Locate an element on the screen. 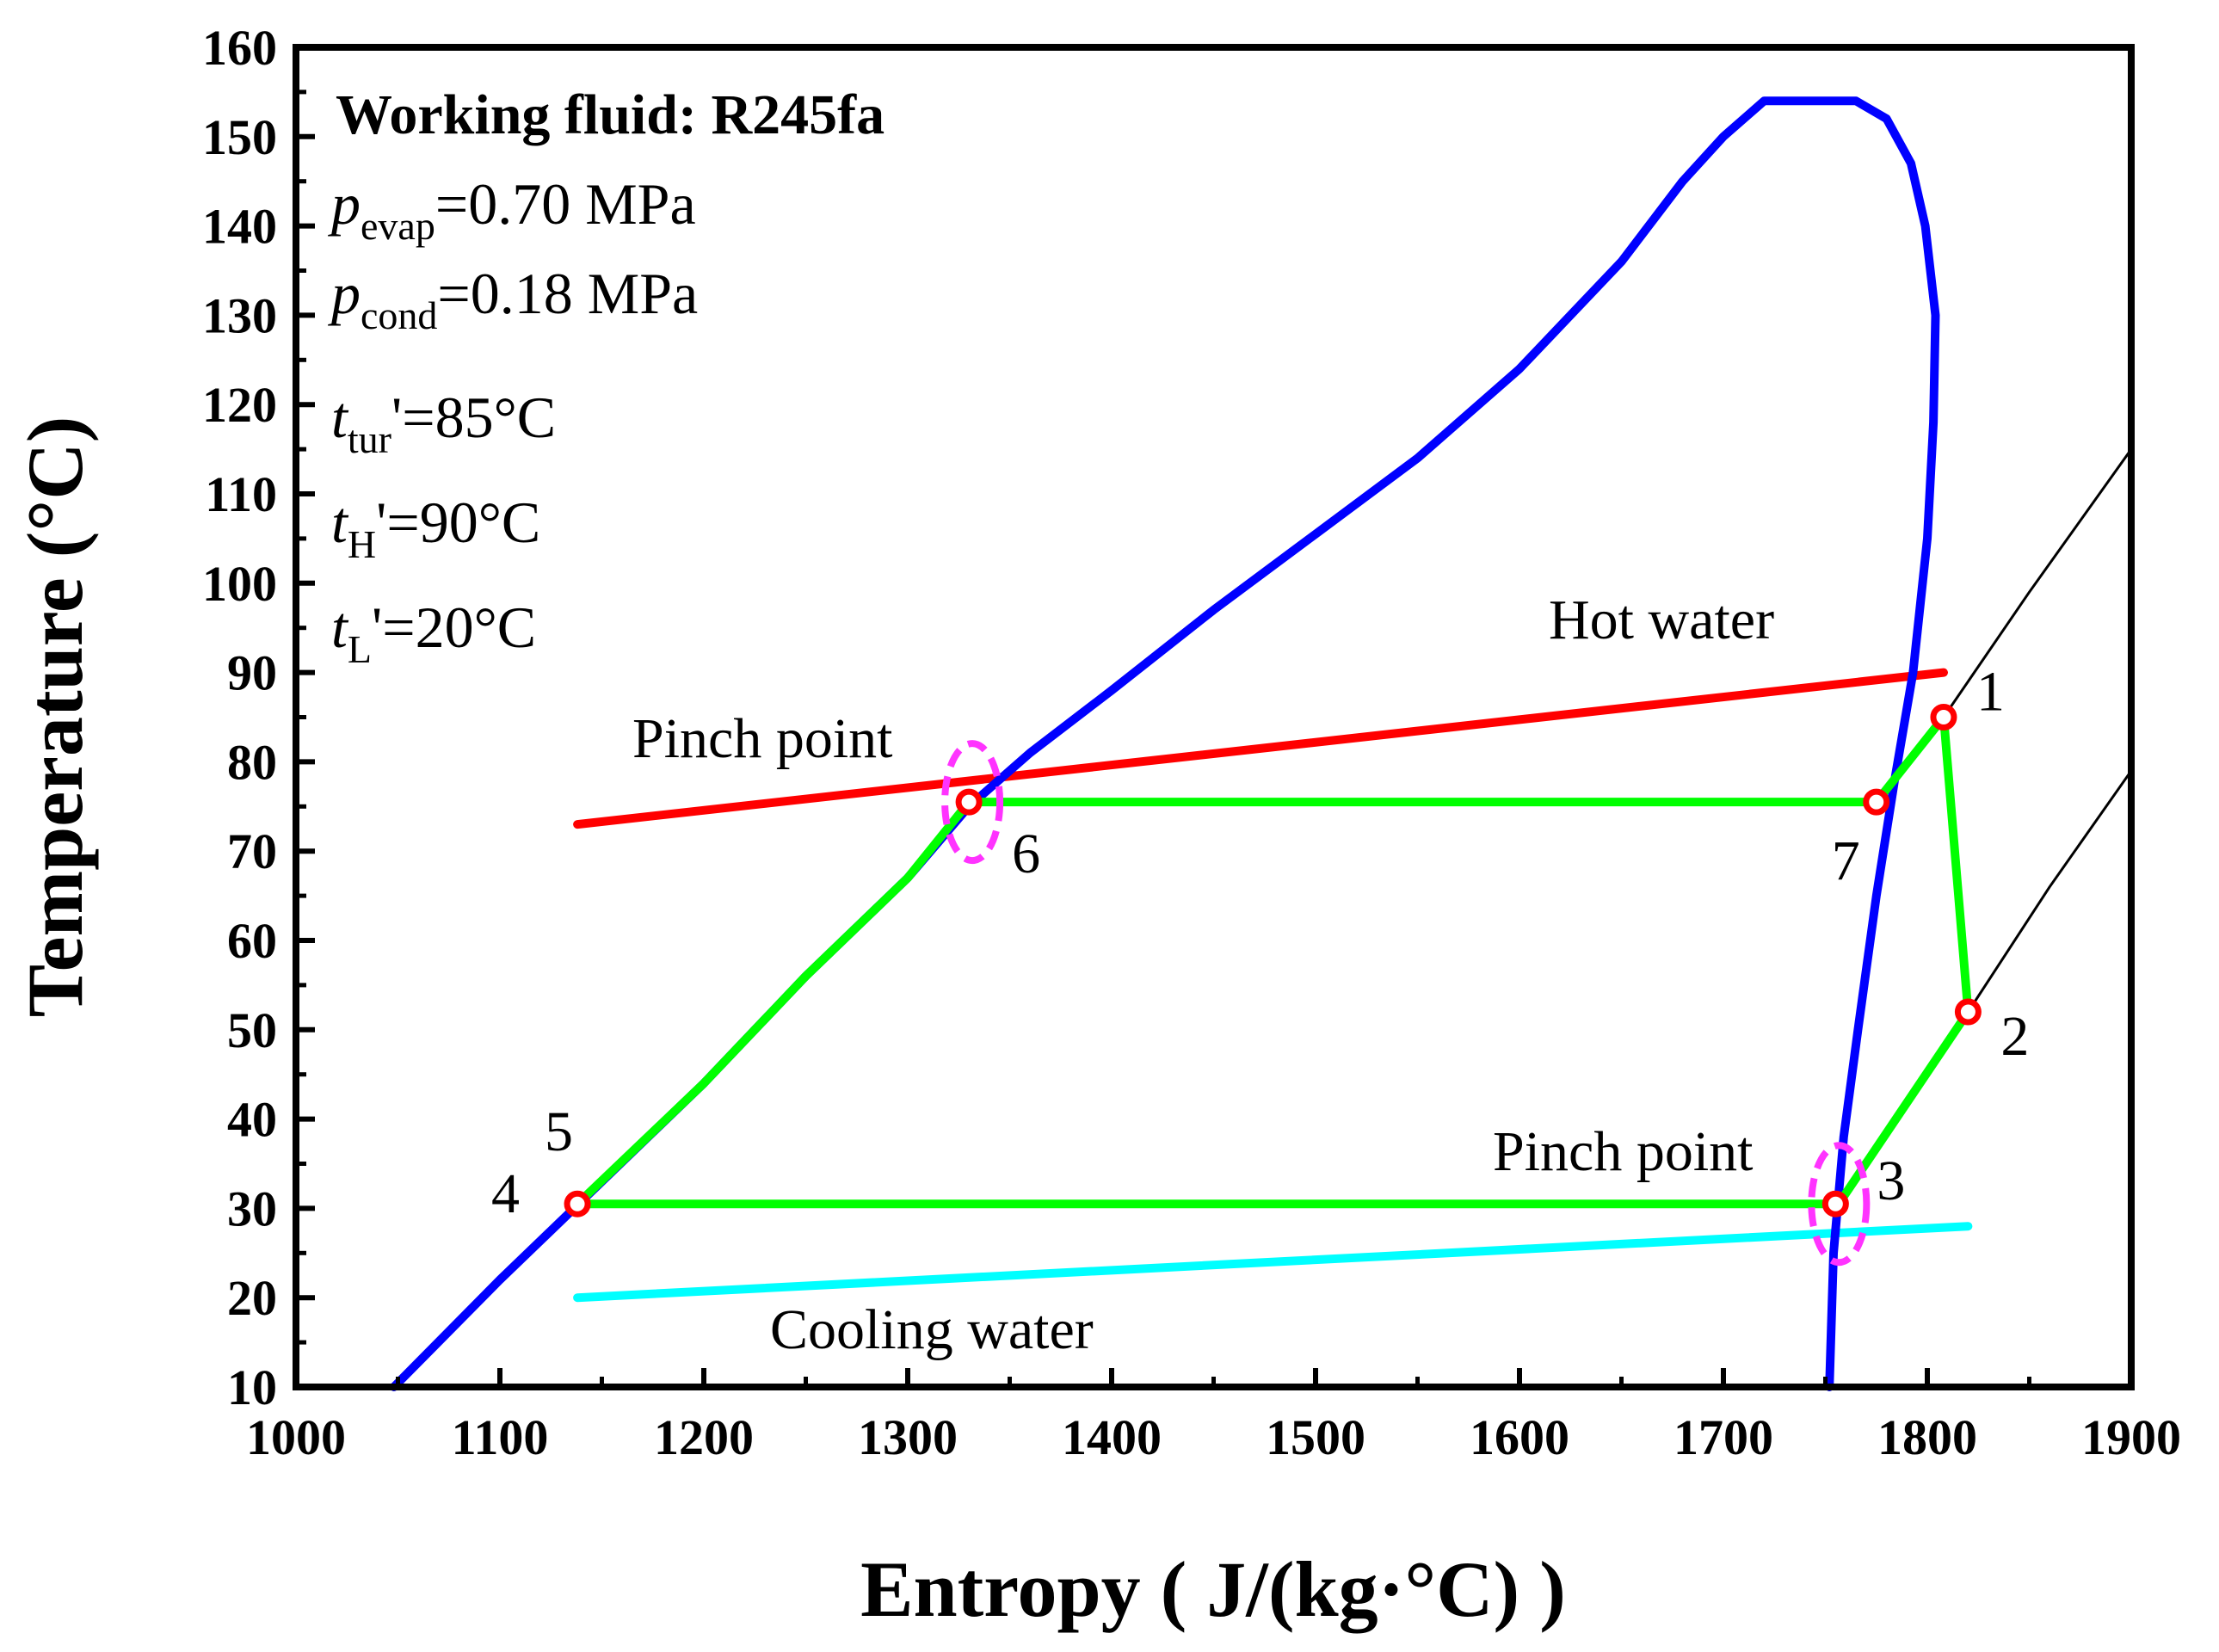 This screenshot has height=1652, width=2219. state-point-label-4: 4 is located at coordinates (506, 1193).